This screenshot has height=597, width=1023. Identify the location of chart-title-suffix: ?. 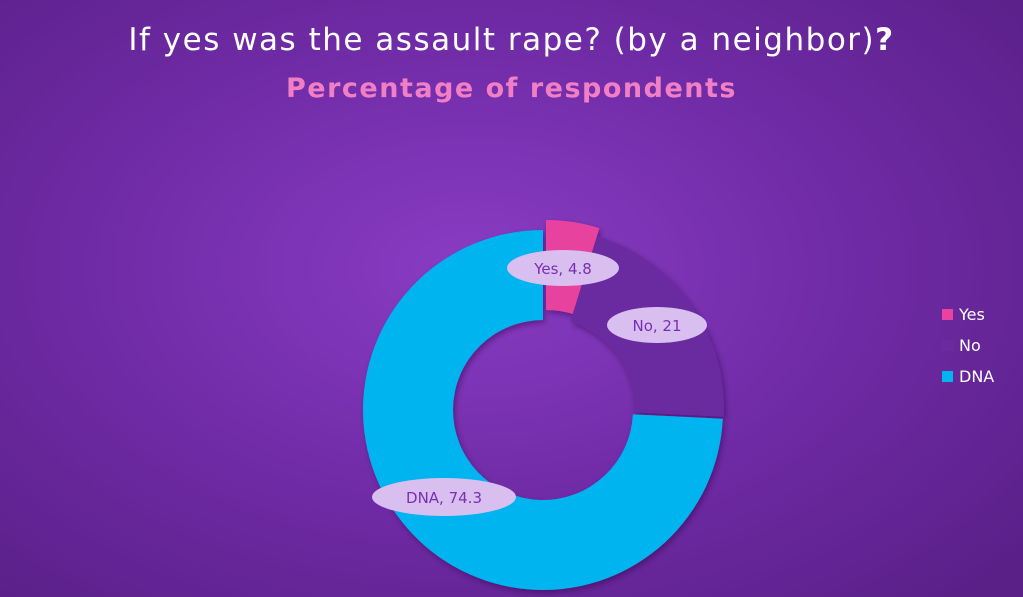
(885, 40).